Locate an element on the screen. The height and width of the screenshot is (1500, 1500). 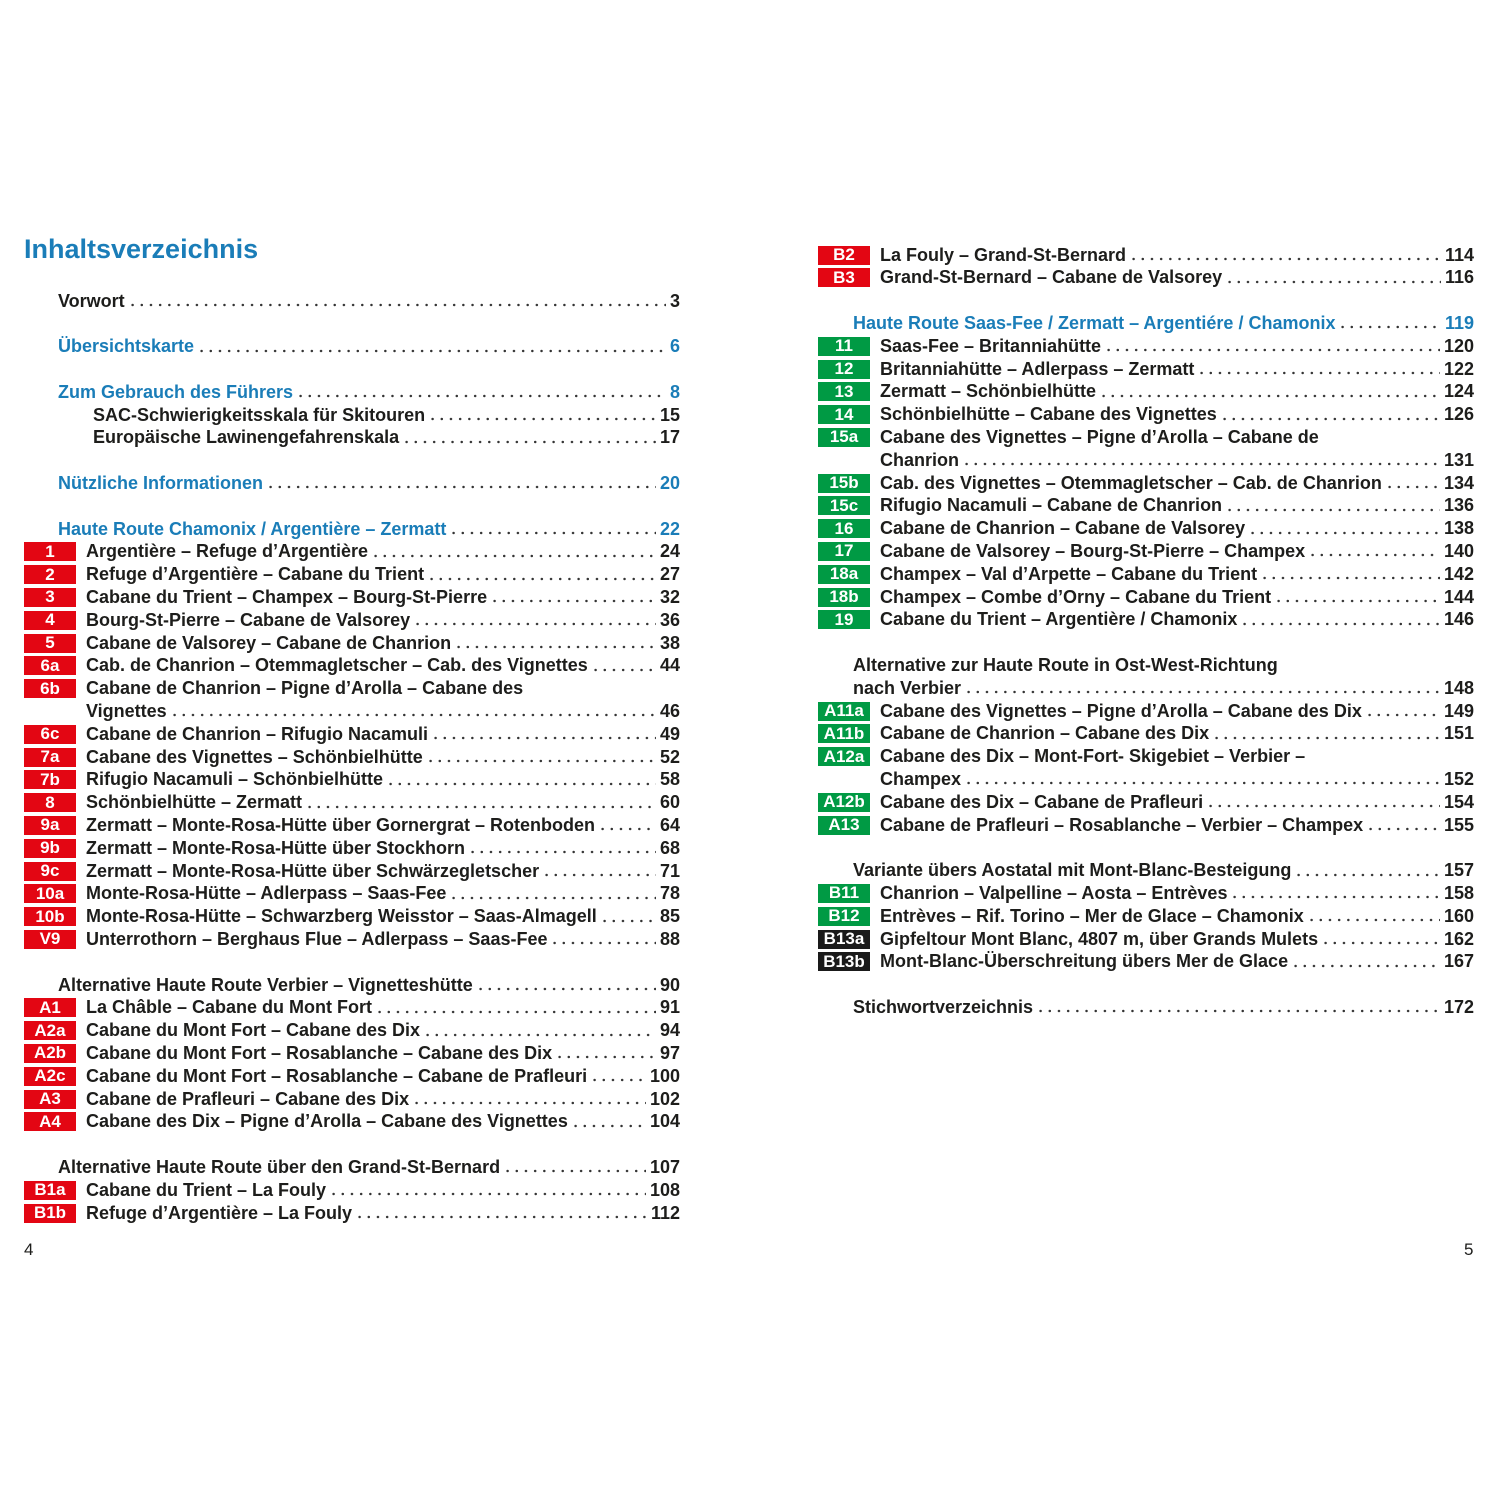
toc-entry: Cabane de Chanrion – Rifugio Nacamuli 49 is located at coordinates (383, 734).